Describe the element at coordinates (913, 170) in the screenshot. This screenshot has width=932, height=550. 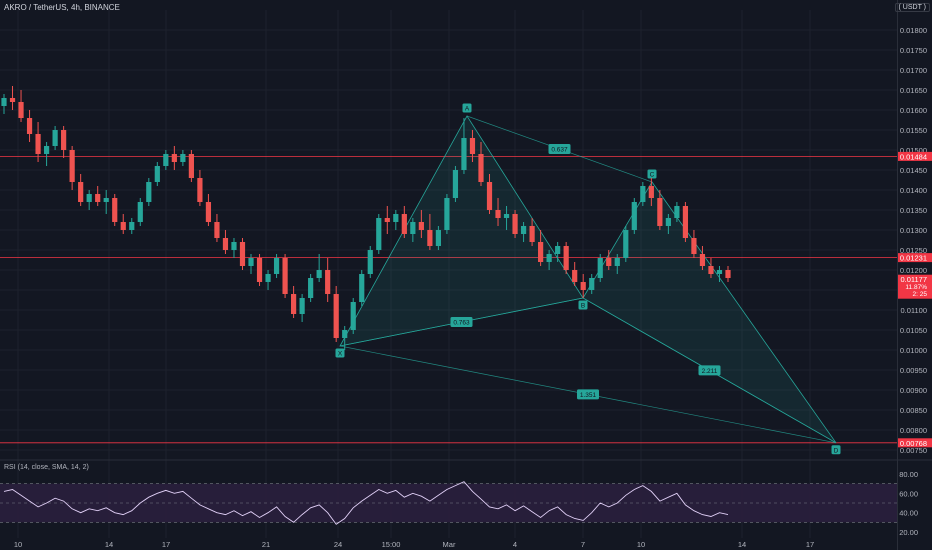
I see `y-tick-label: 0.01450` at that location.